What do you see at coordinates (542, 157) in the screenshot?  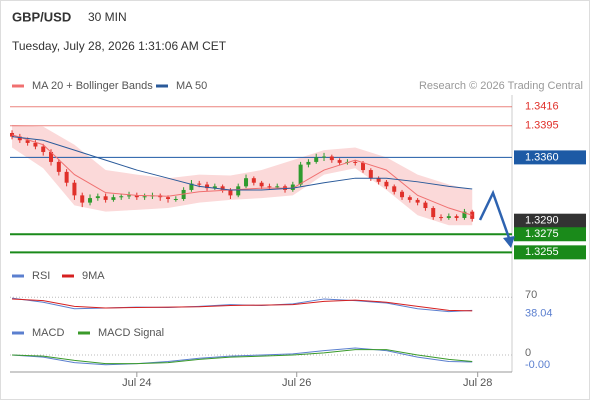 I see `level-tag-label: 1.3360` at bounding box center [542, 157].